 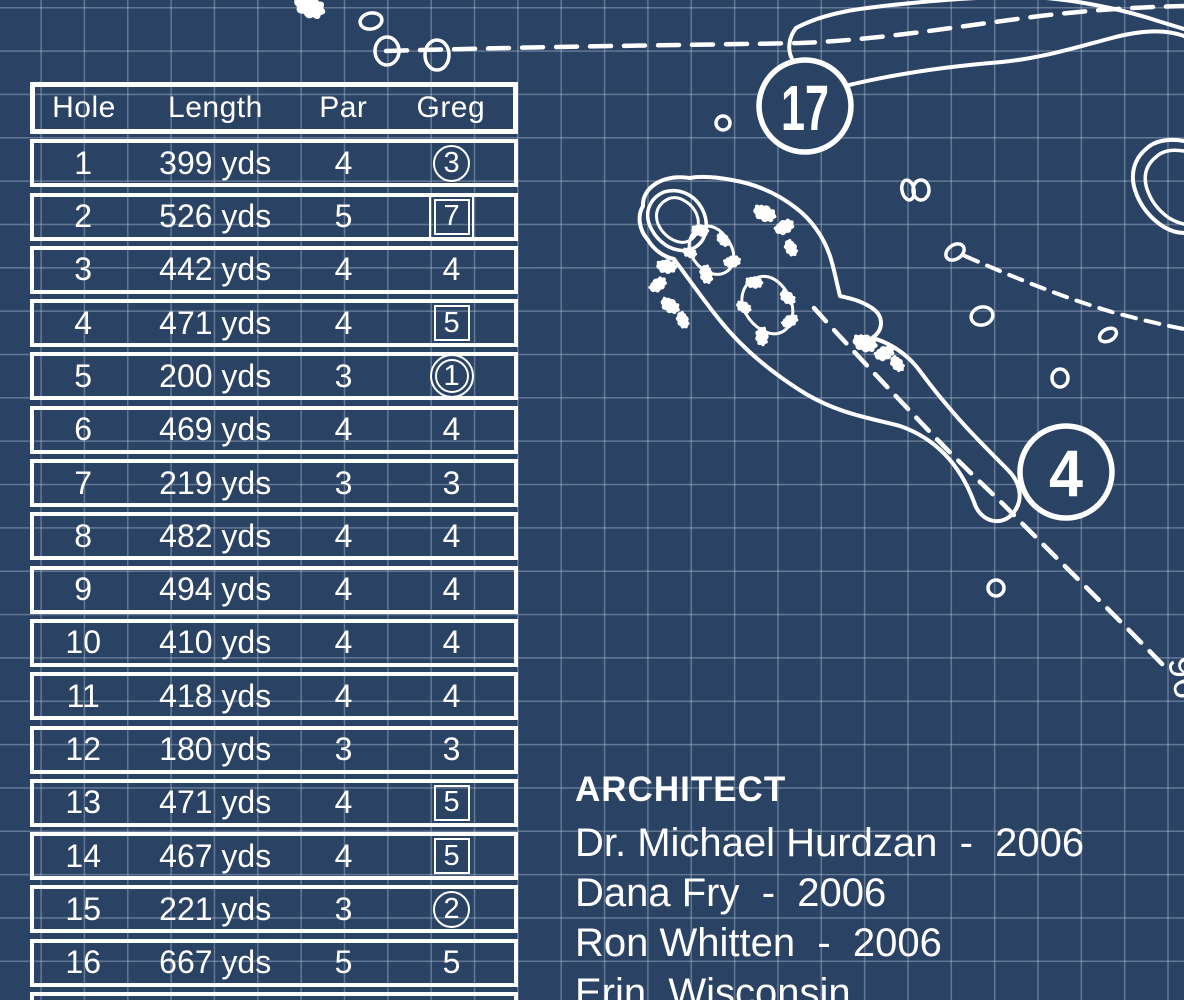 What do you see at coordinates (713, 985) in the screenshot?
I see `architect-line: Erin, Wisconsin` at bounding box center [713, 985].